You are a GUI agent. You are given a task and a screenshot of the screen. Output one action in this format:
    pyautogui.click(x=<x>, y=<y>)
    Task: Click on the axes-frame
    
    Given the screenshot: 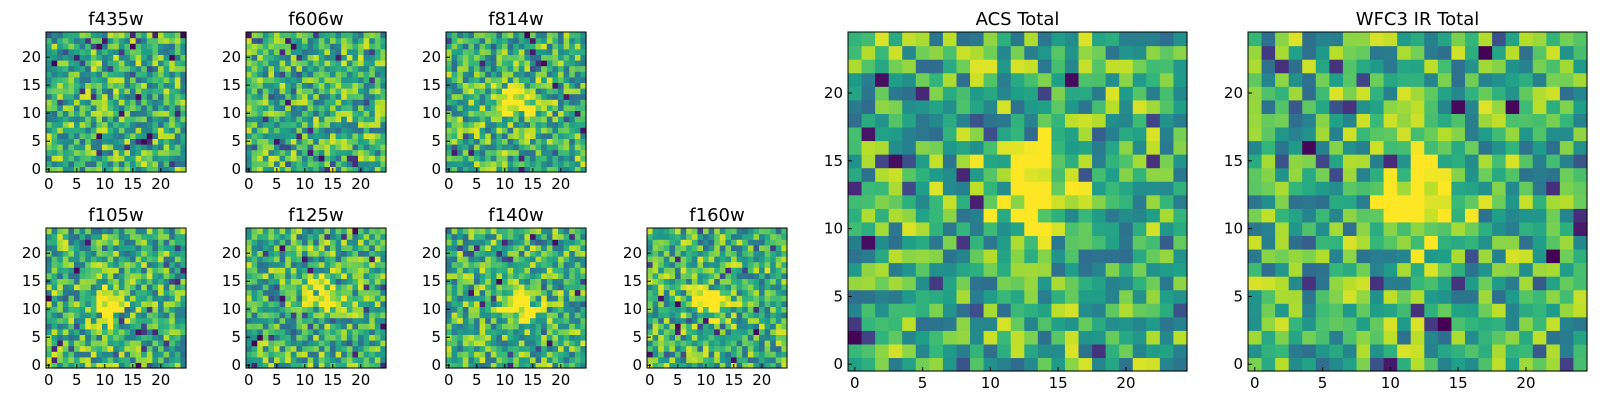 What is the action you would take?
    pyautogui.click(x=116, y=102)
    